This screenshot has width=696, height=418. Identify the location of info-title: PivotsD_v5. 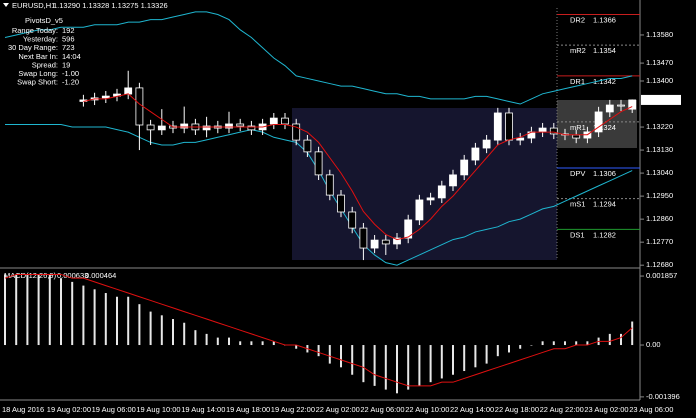
(44, 20).